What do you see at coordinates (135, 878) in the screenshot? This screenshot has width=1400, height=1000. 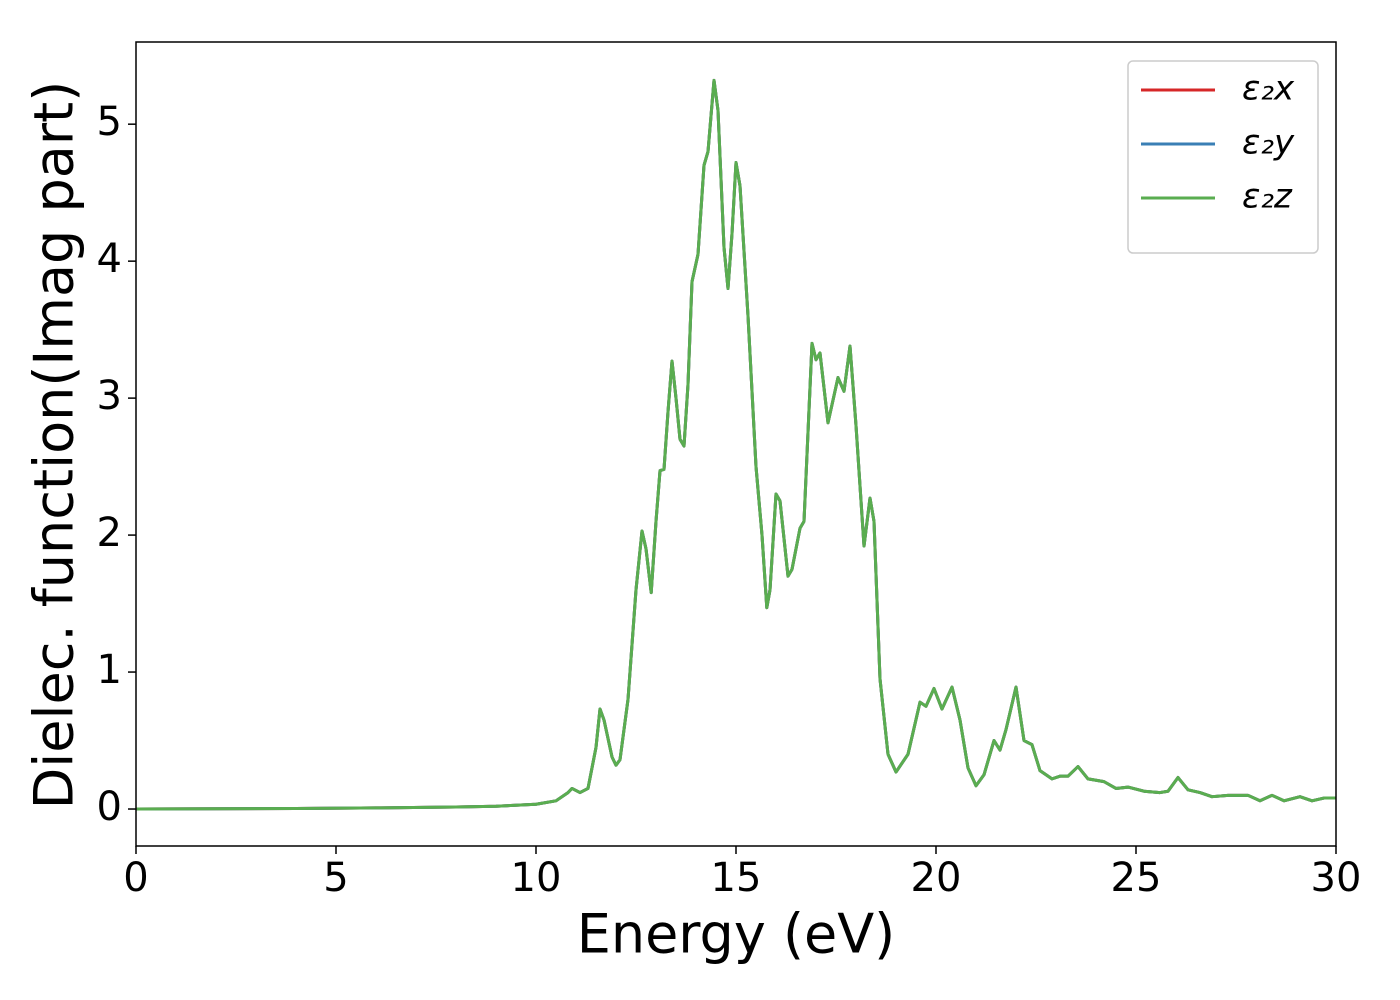 I see `x-tick-label: 0` at bounding box center [135, 878].